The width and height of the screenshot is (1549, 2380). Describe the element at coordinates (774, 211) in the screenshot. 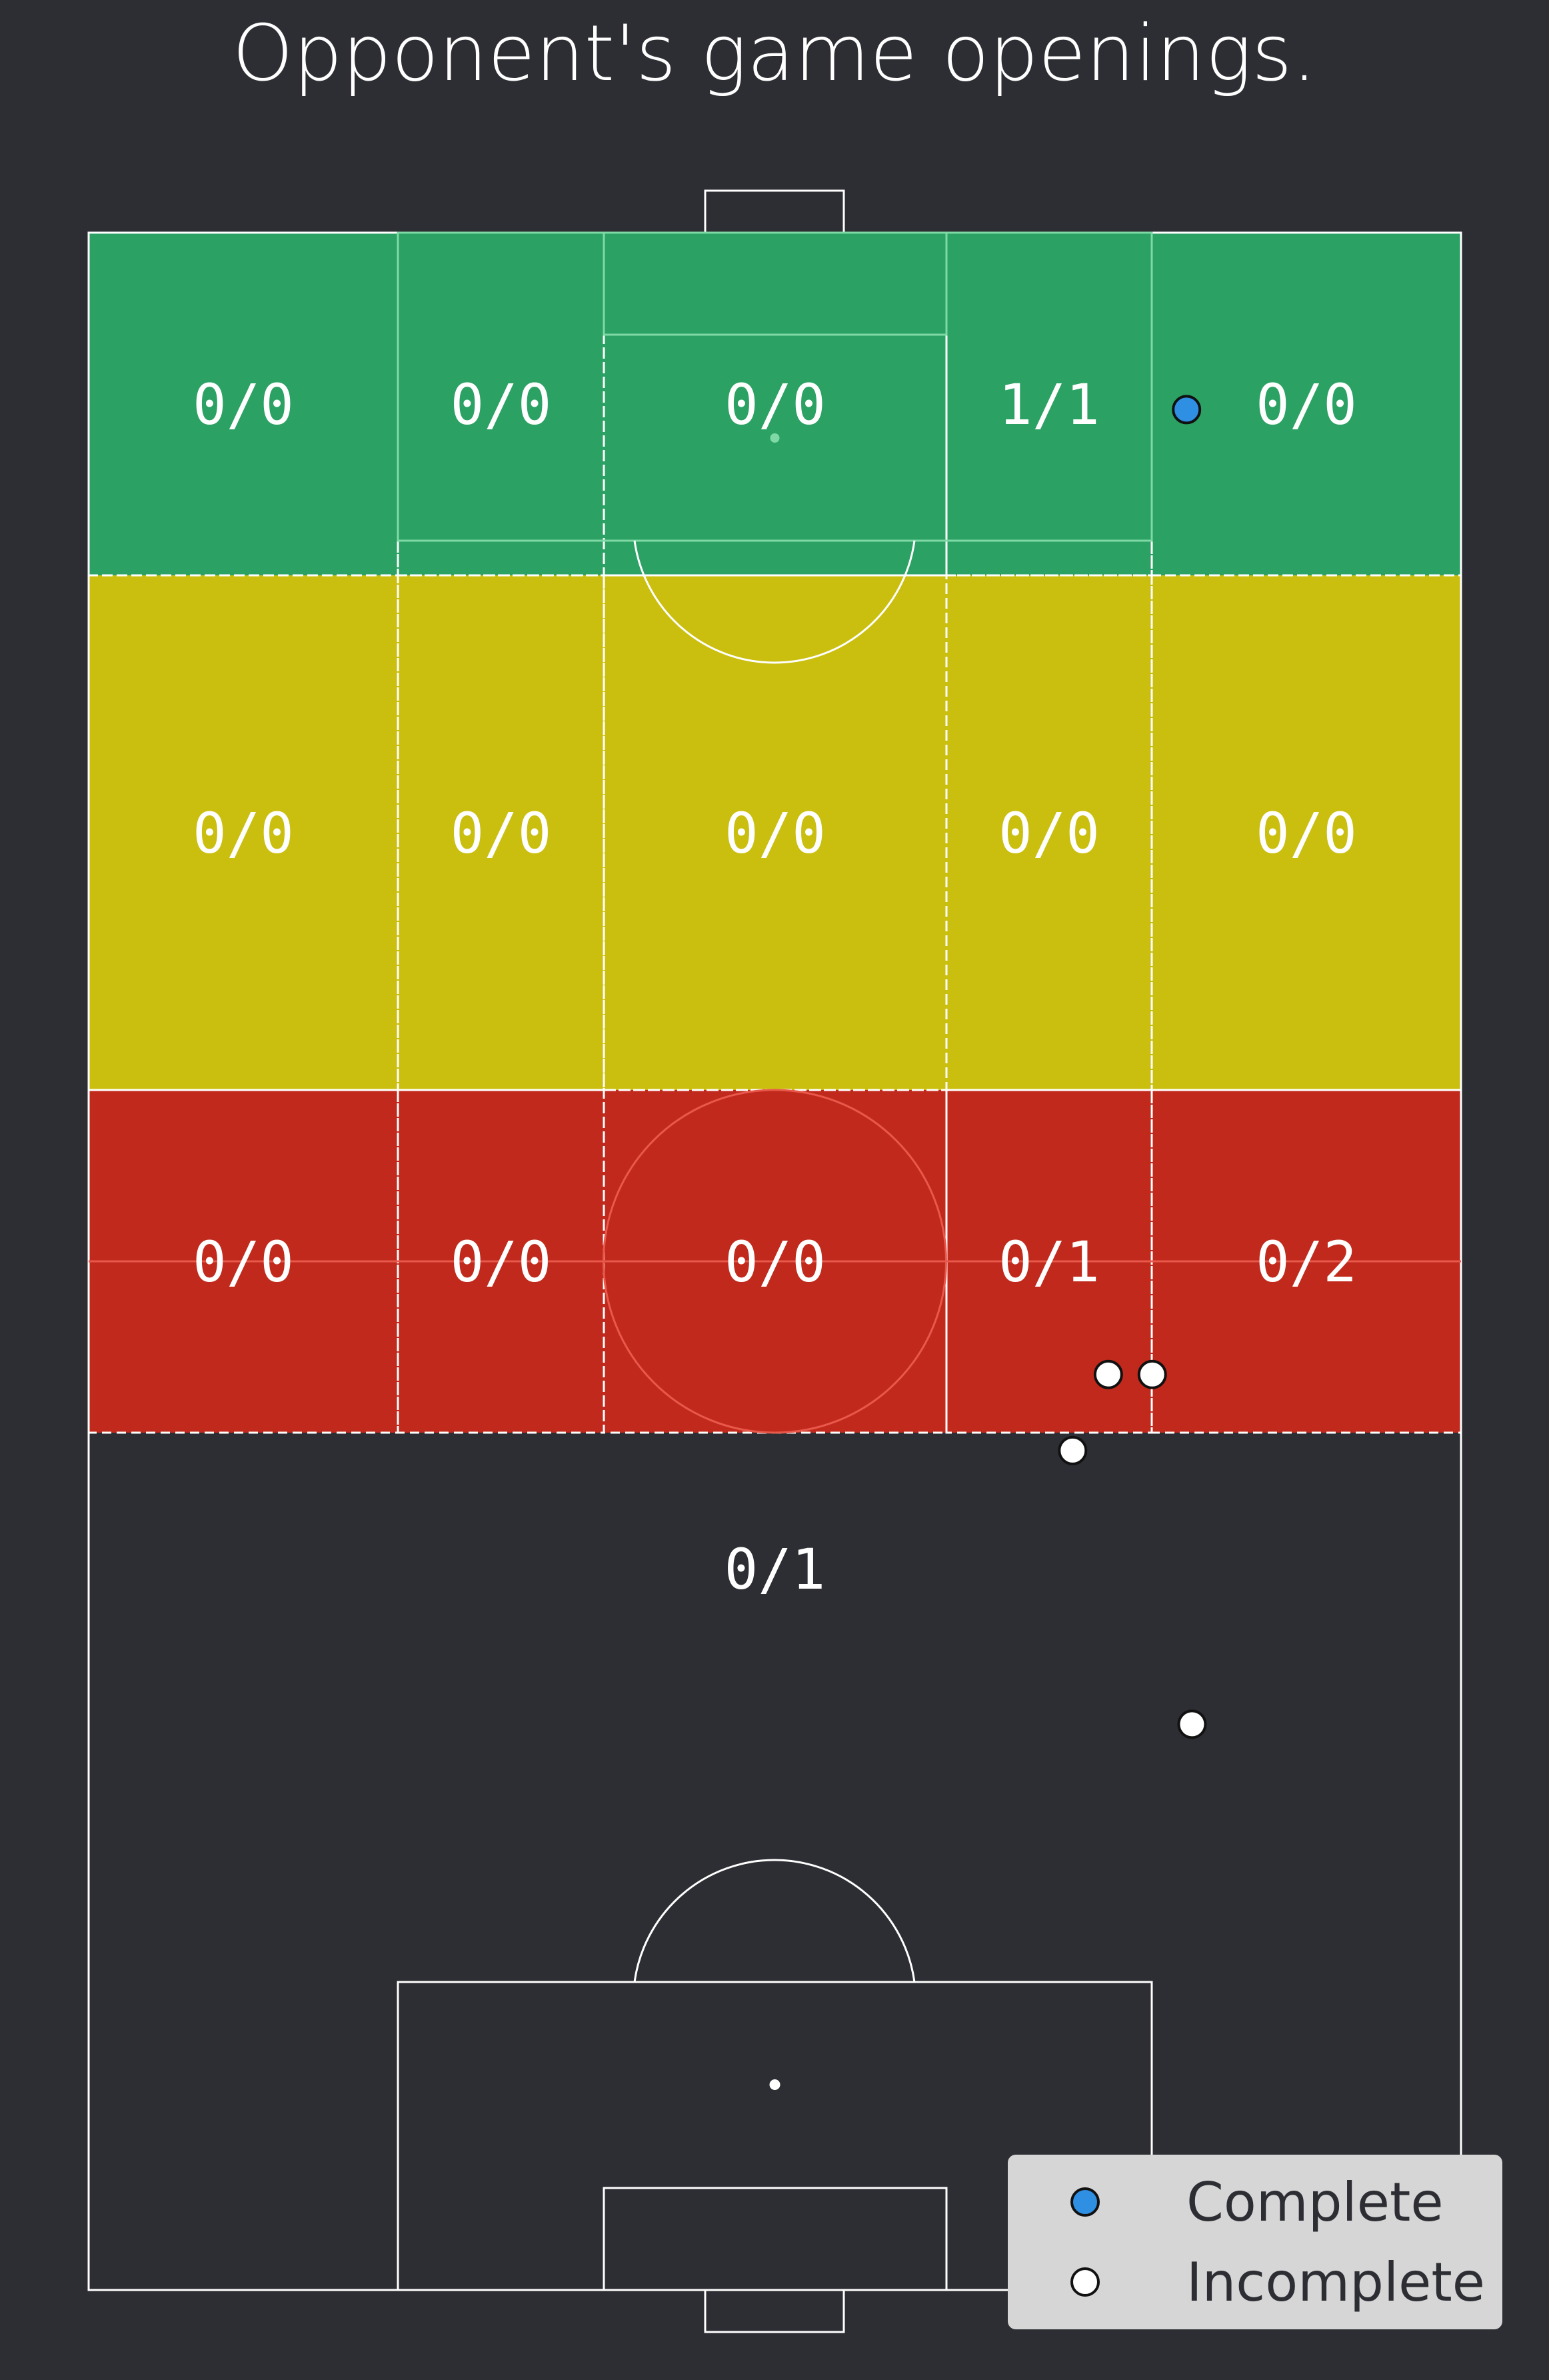

I see `top-goal` at that location.